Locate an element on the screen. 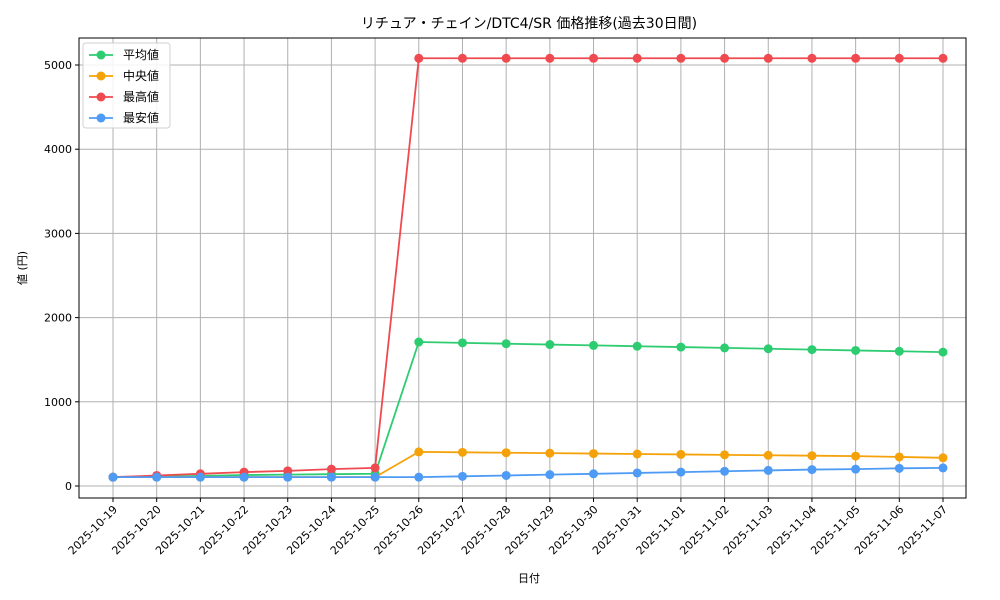 The height and width of the screenshot is (600, 1000). y-tick-label: 5000 is located at coordinates (58, 65).